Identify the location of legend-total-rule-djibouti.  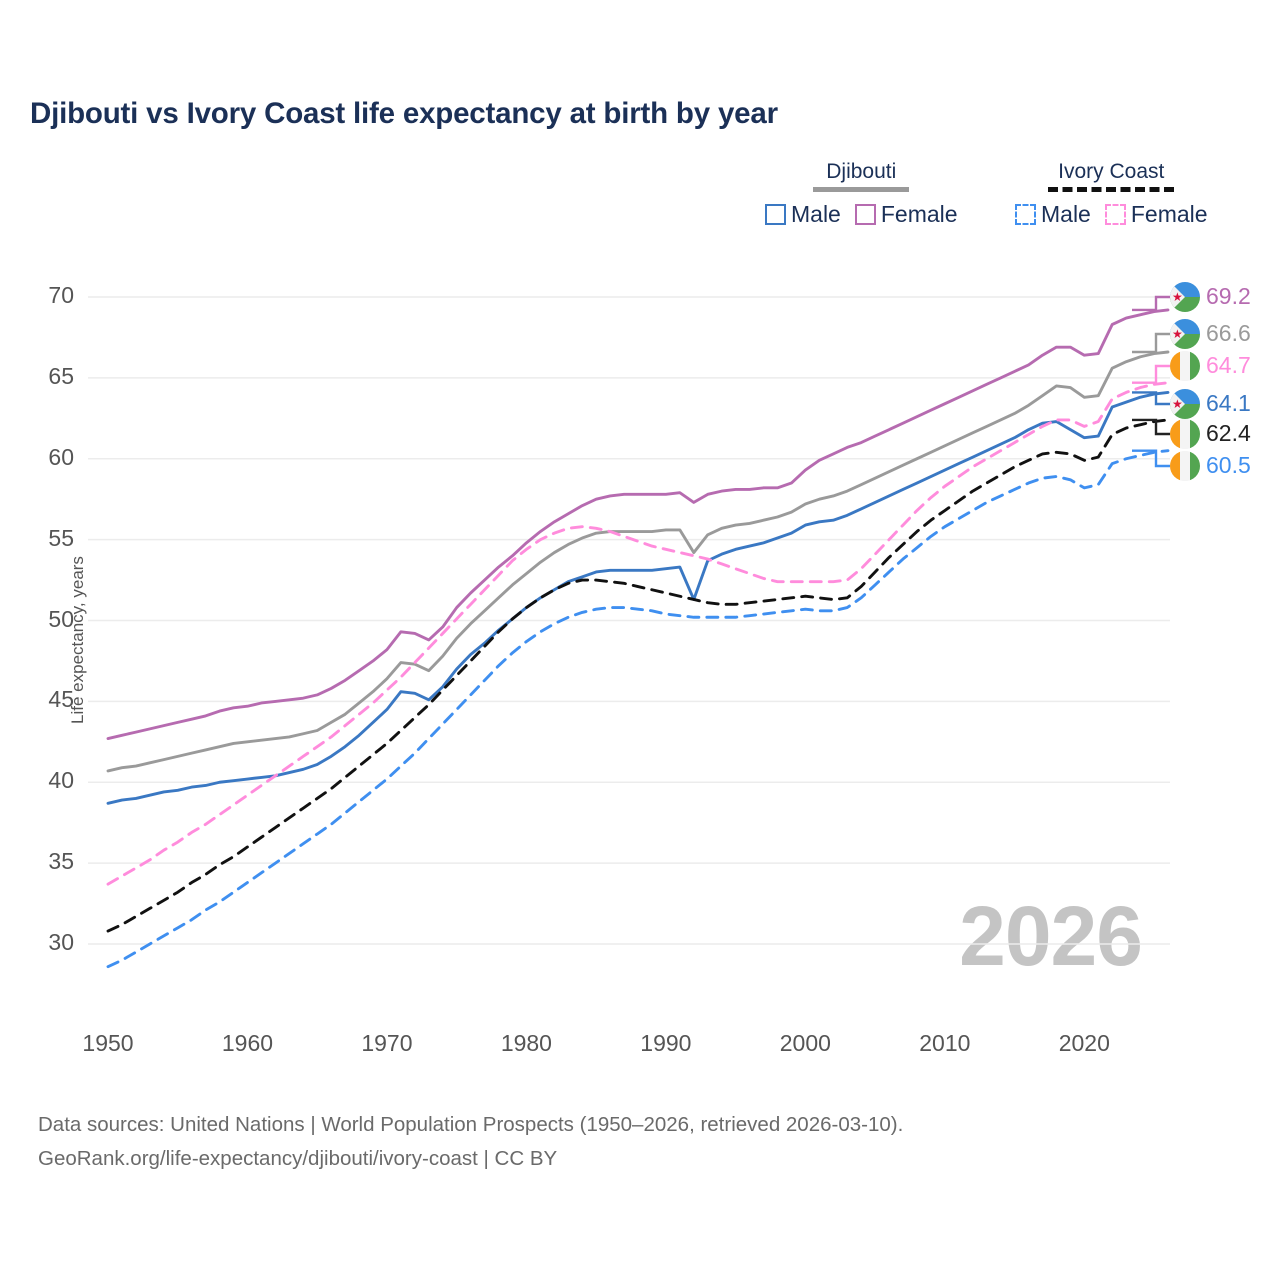
(861, 189).